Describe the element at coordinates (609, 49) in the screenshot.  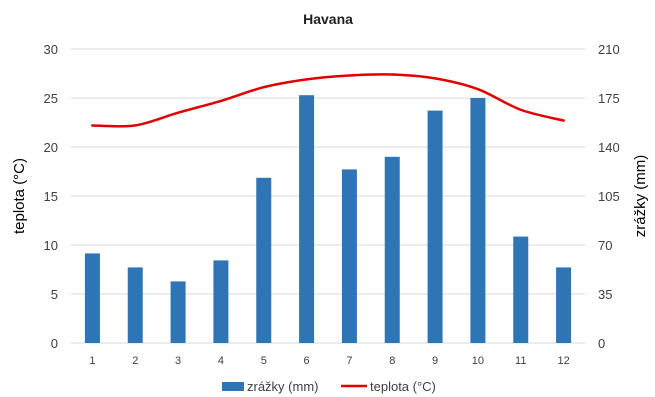
I see `y-tick-label-right: 210` at that location.